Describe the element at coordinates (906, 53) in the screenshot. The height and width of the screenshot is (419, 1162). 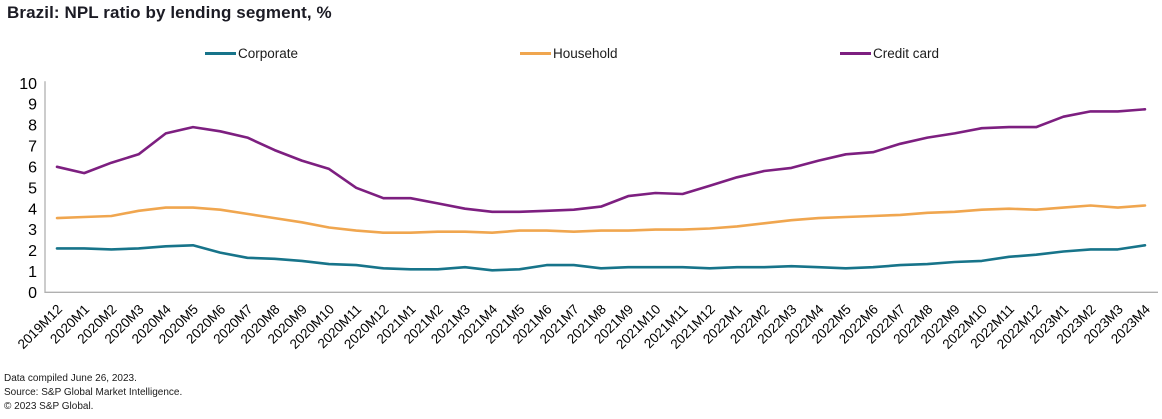
I see `legend-label-credit-card: Credit card` at that location.